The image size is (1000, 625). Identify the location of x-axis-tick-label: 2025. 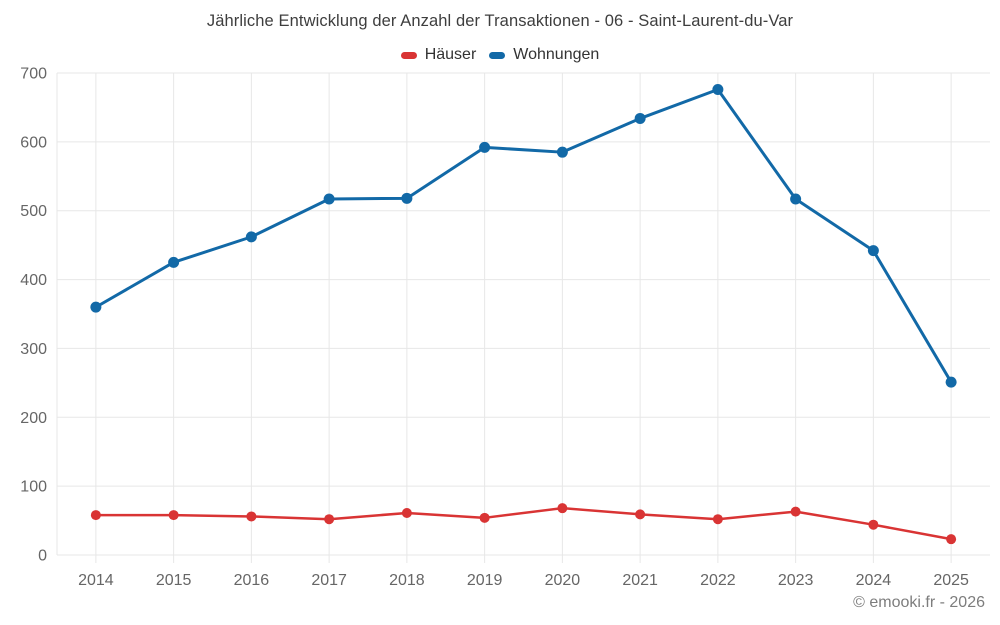
(951, 580).